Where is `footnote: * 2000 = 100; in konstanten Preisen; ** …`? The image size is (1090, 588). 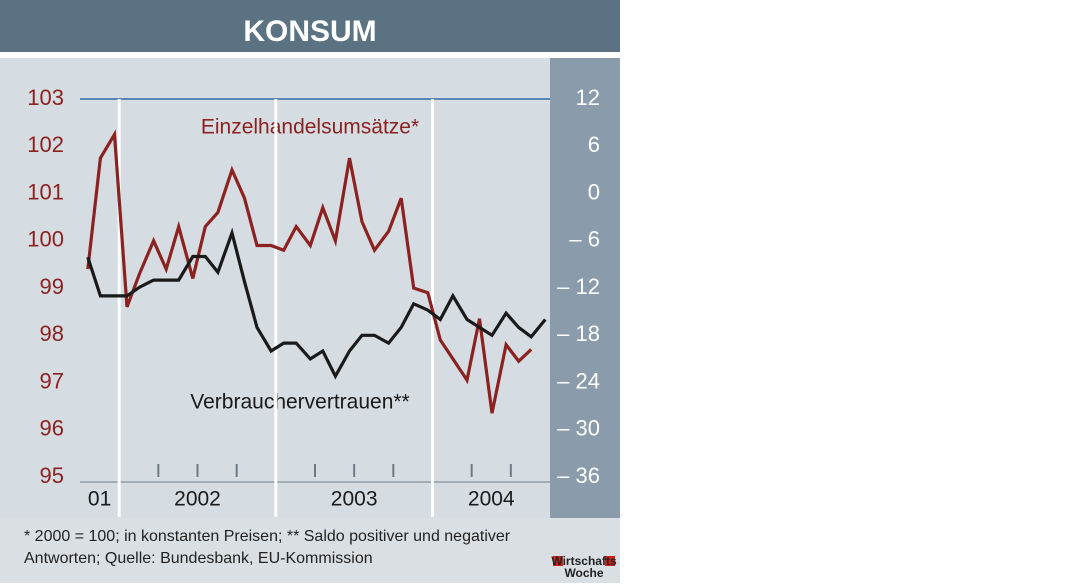 footnote: * 2000 = 100; in konstanten Preisen; ** … is located at coordinates (267, 536).